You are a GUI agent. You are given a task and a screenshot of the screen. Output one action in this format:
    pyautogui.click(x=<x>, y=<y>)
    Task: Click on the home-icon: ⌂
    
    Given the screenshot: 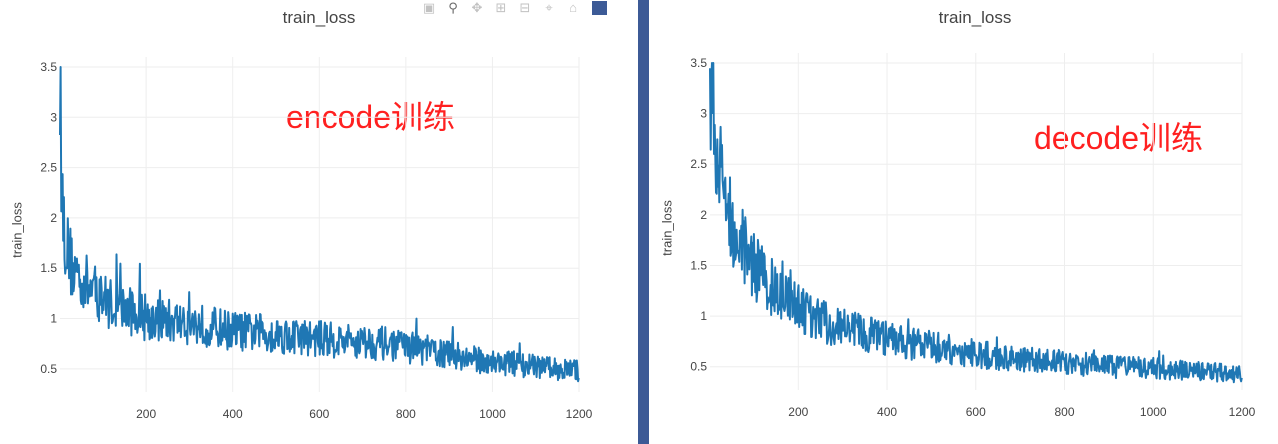 What is the action you would take?
    pyautogui.click(x=573, y=7)
    